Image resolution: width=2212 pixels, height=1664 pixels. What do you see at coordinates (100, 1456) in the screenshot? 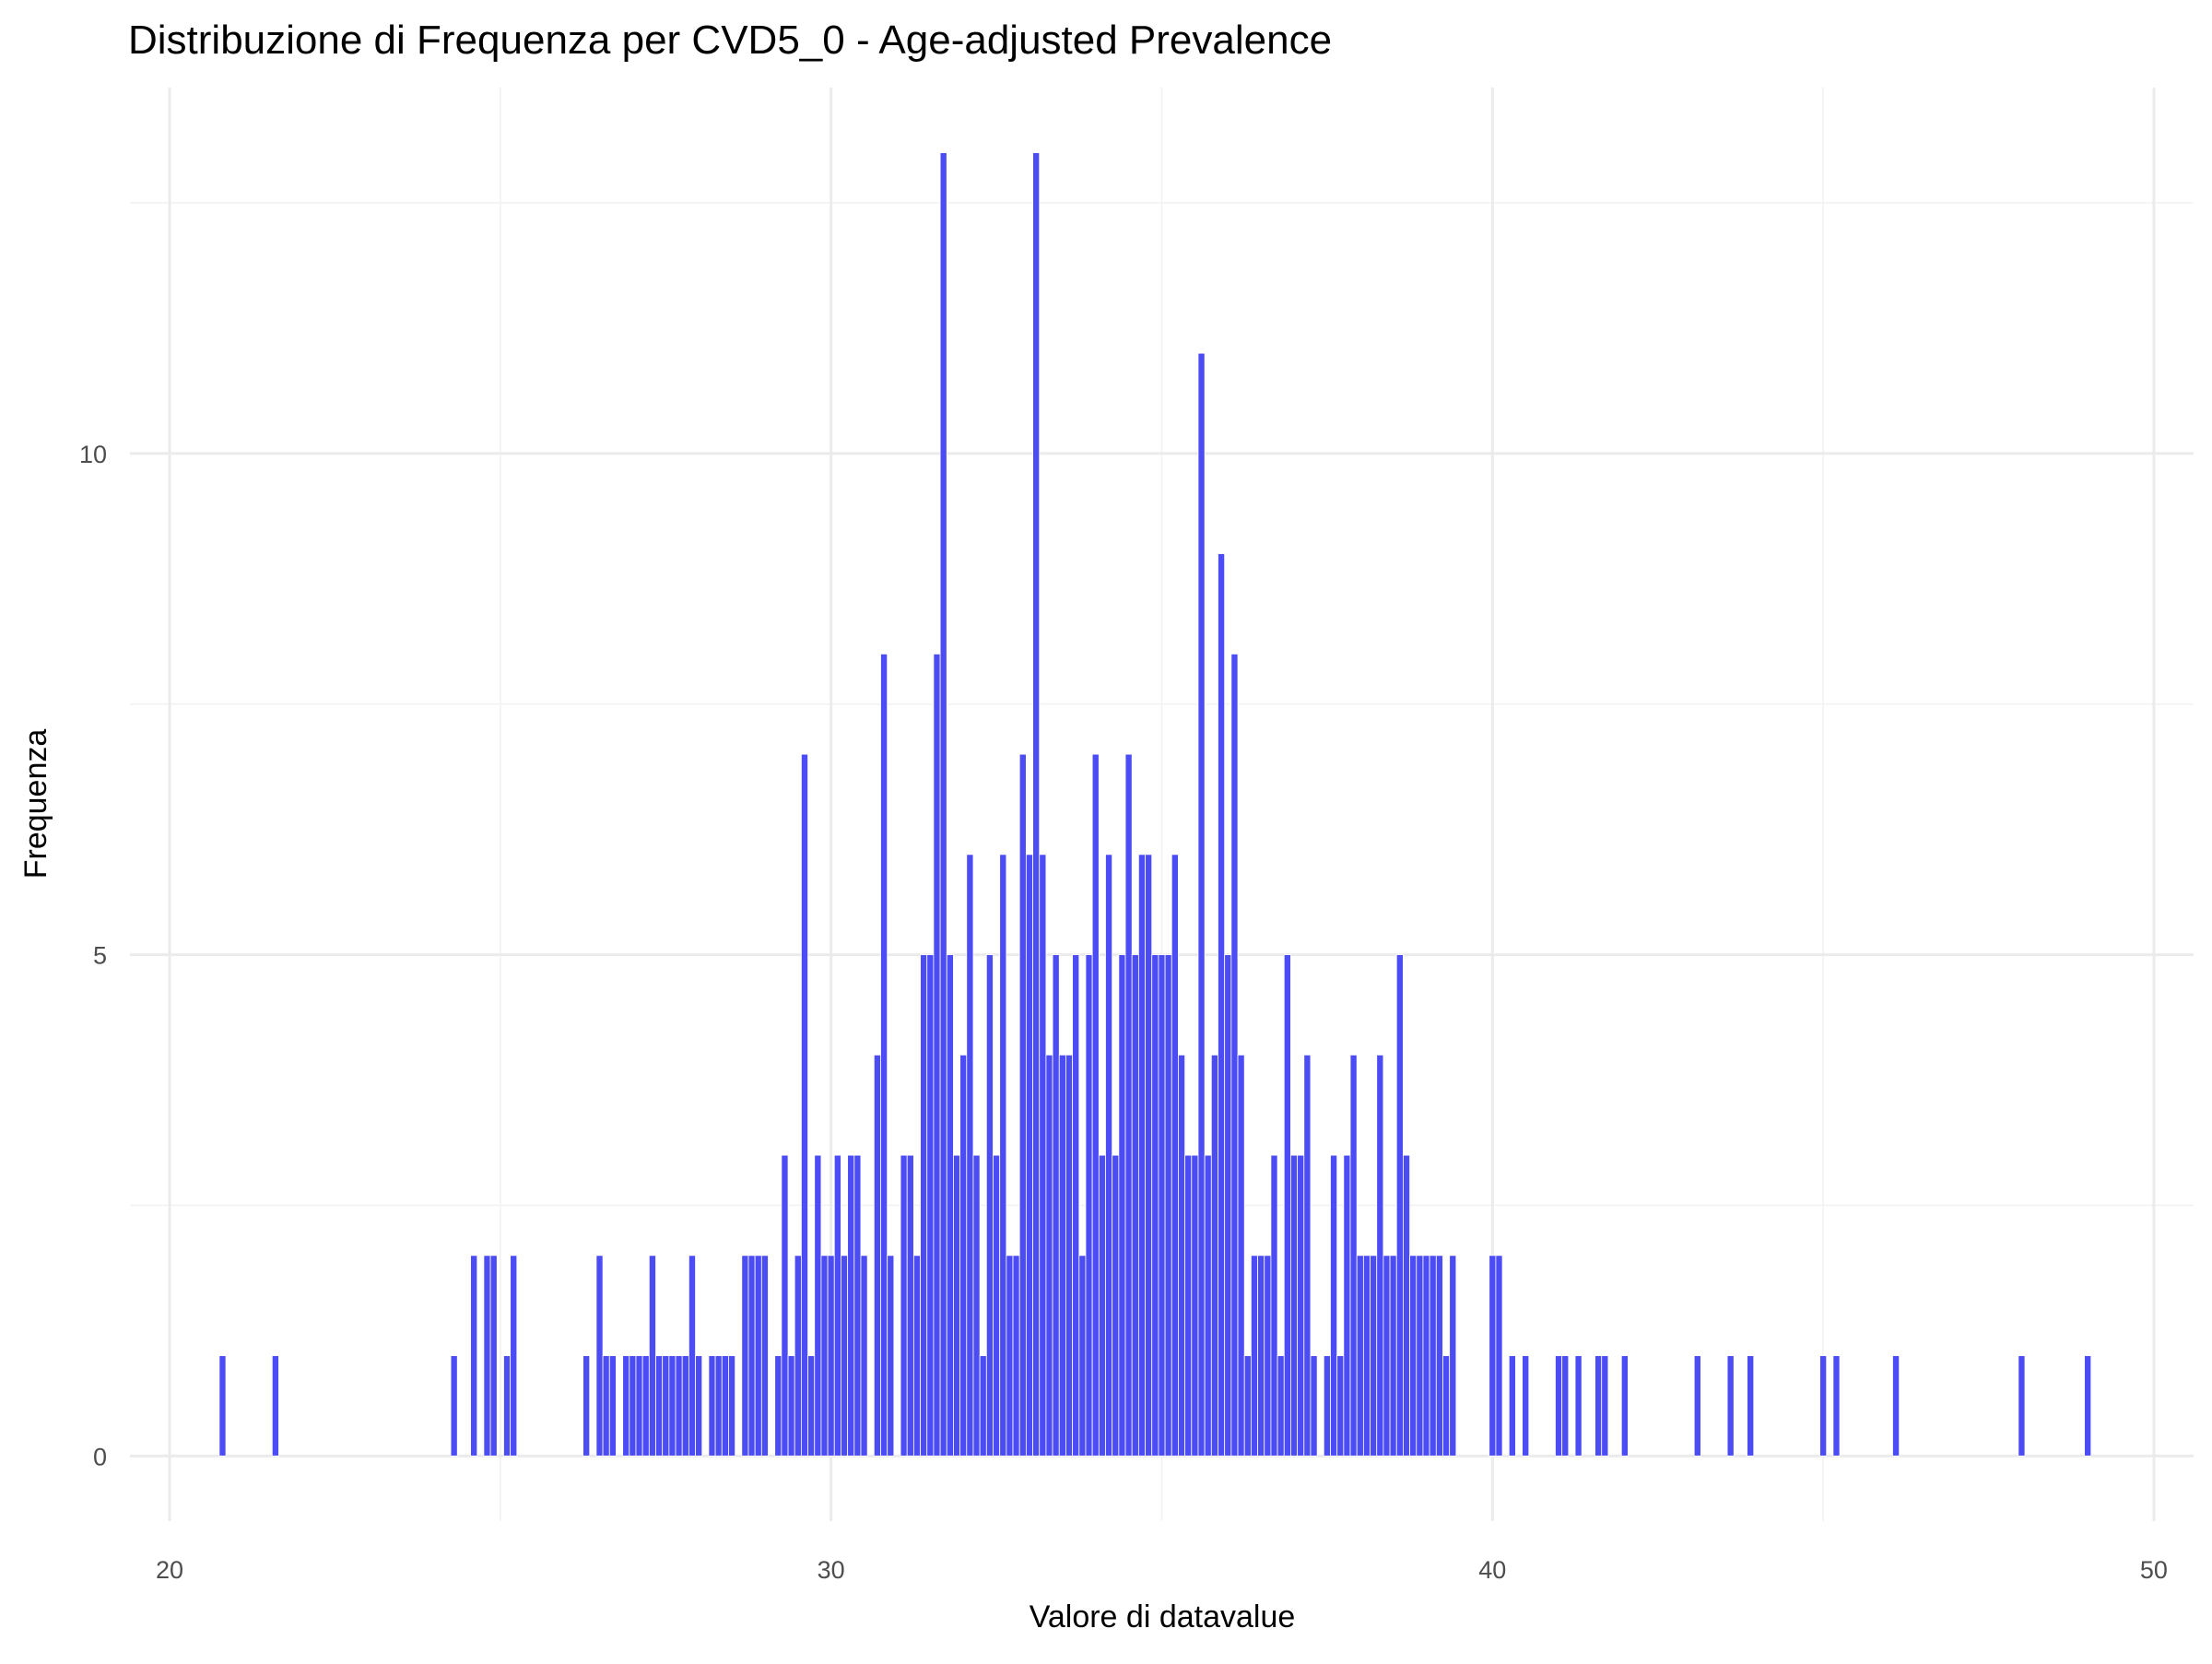
I see `y-tick-label: 0` at bounding box center [100, 1456].